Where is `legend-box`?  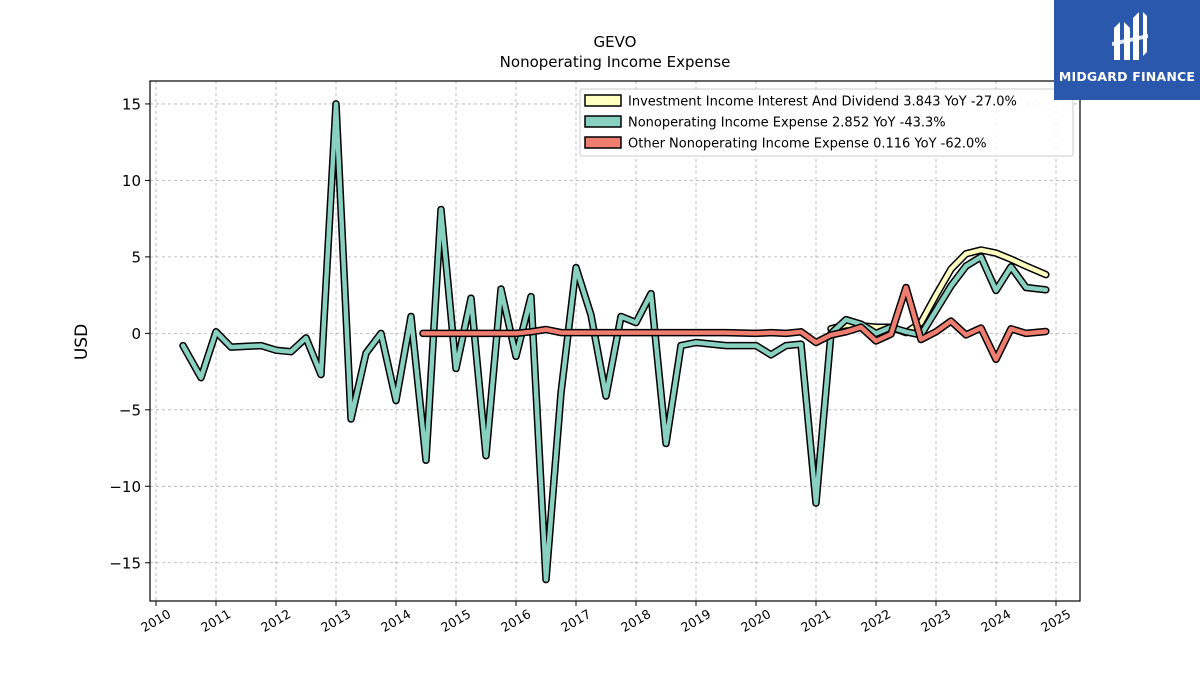 legend-box is located at coordinates (826, 122).